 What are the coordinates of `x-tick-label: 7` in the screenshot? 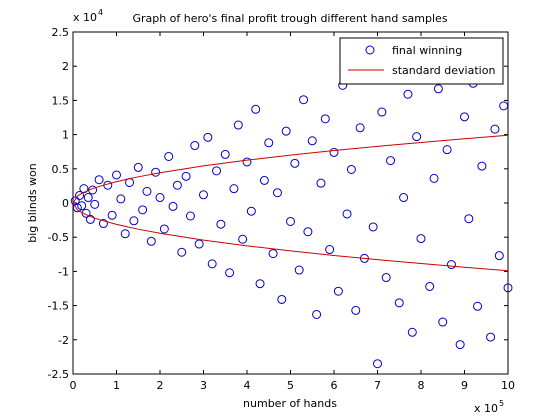 It's located at (377, 385).